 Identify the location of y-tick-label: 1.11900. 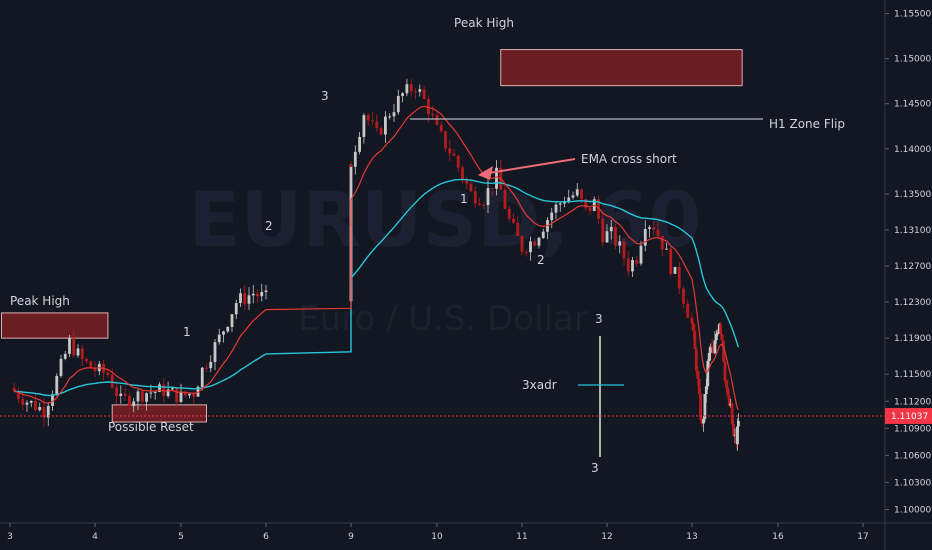
(912, 339).